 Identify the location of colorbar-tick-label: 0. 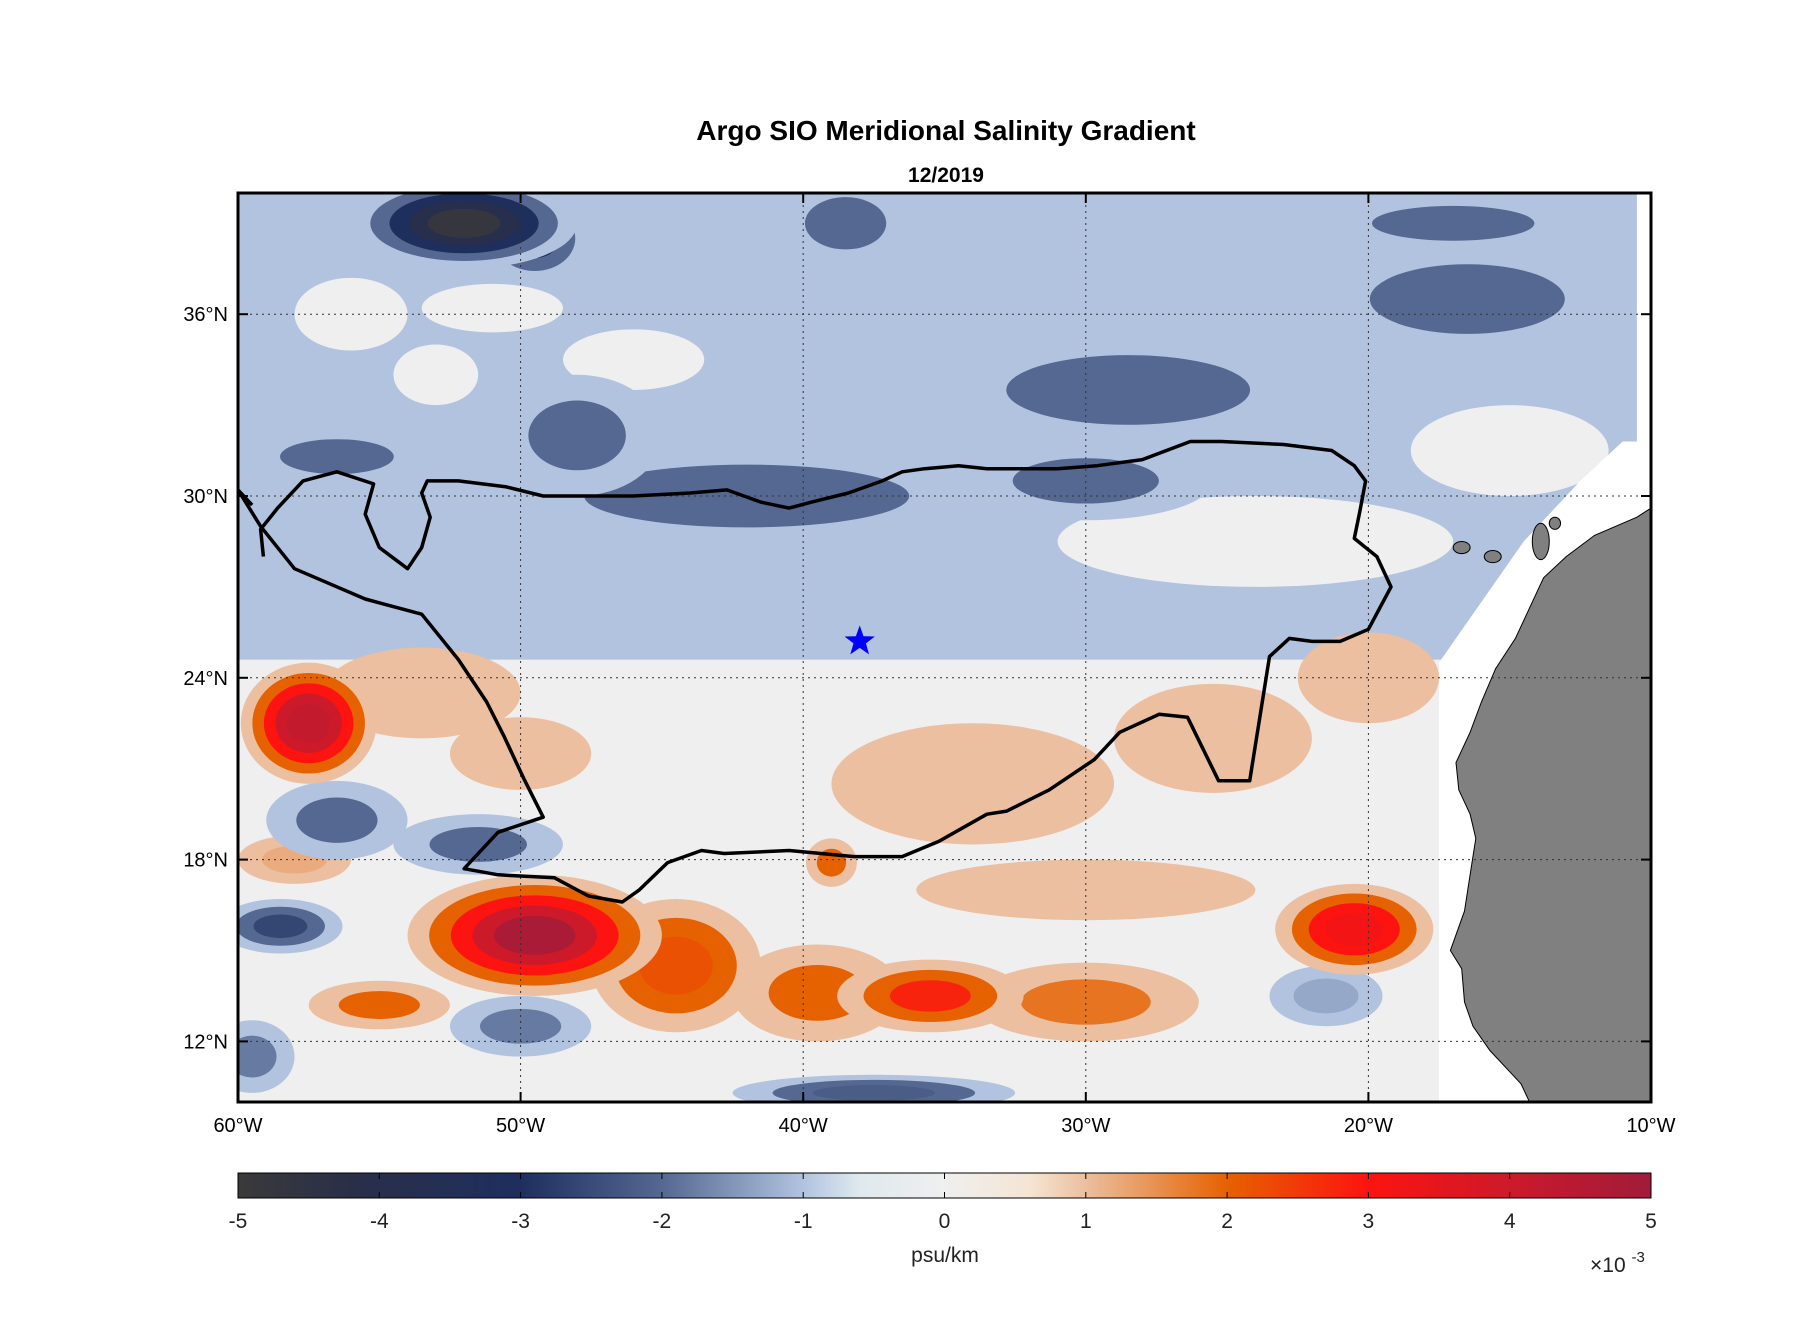
(945, 1221).